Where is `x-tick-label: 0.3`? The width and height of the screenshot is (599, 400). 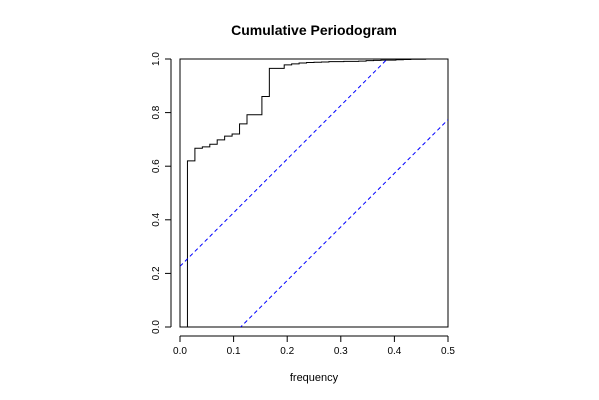 x-tick-label: 0.3 is located at coordinates (341, 351).